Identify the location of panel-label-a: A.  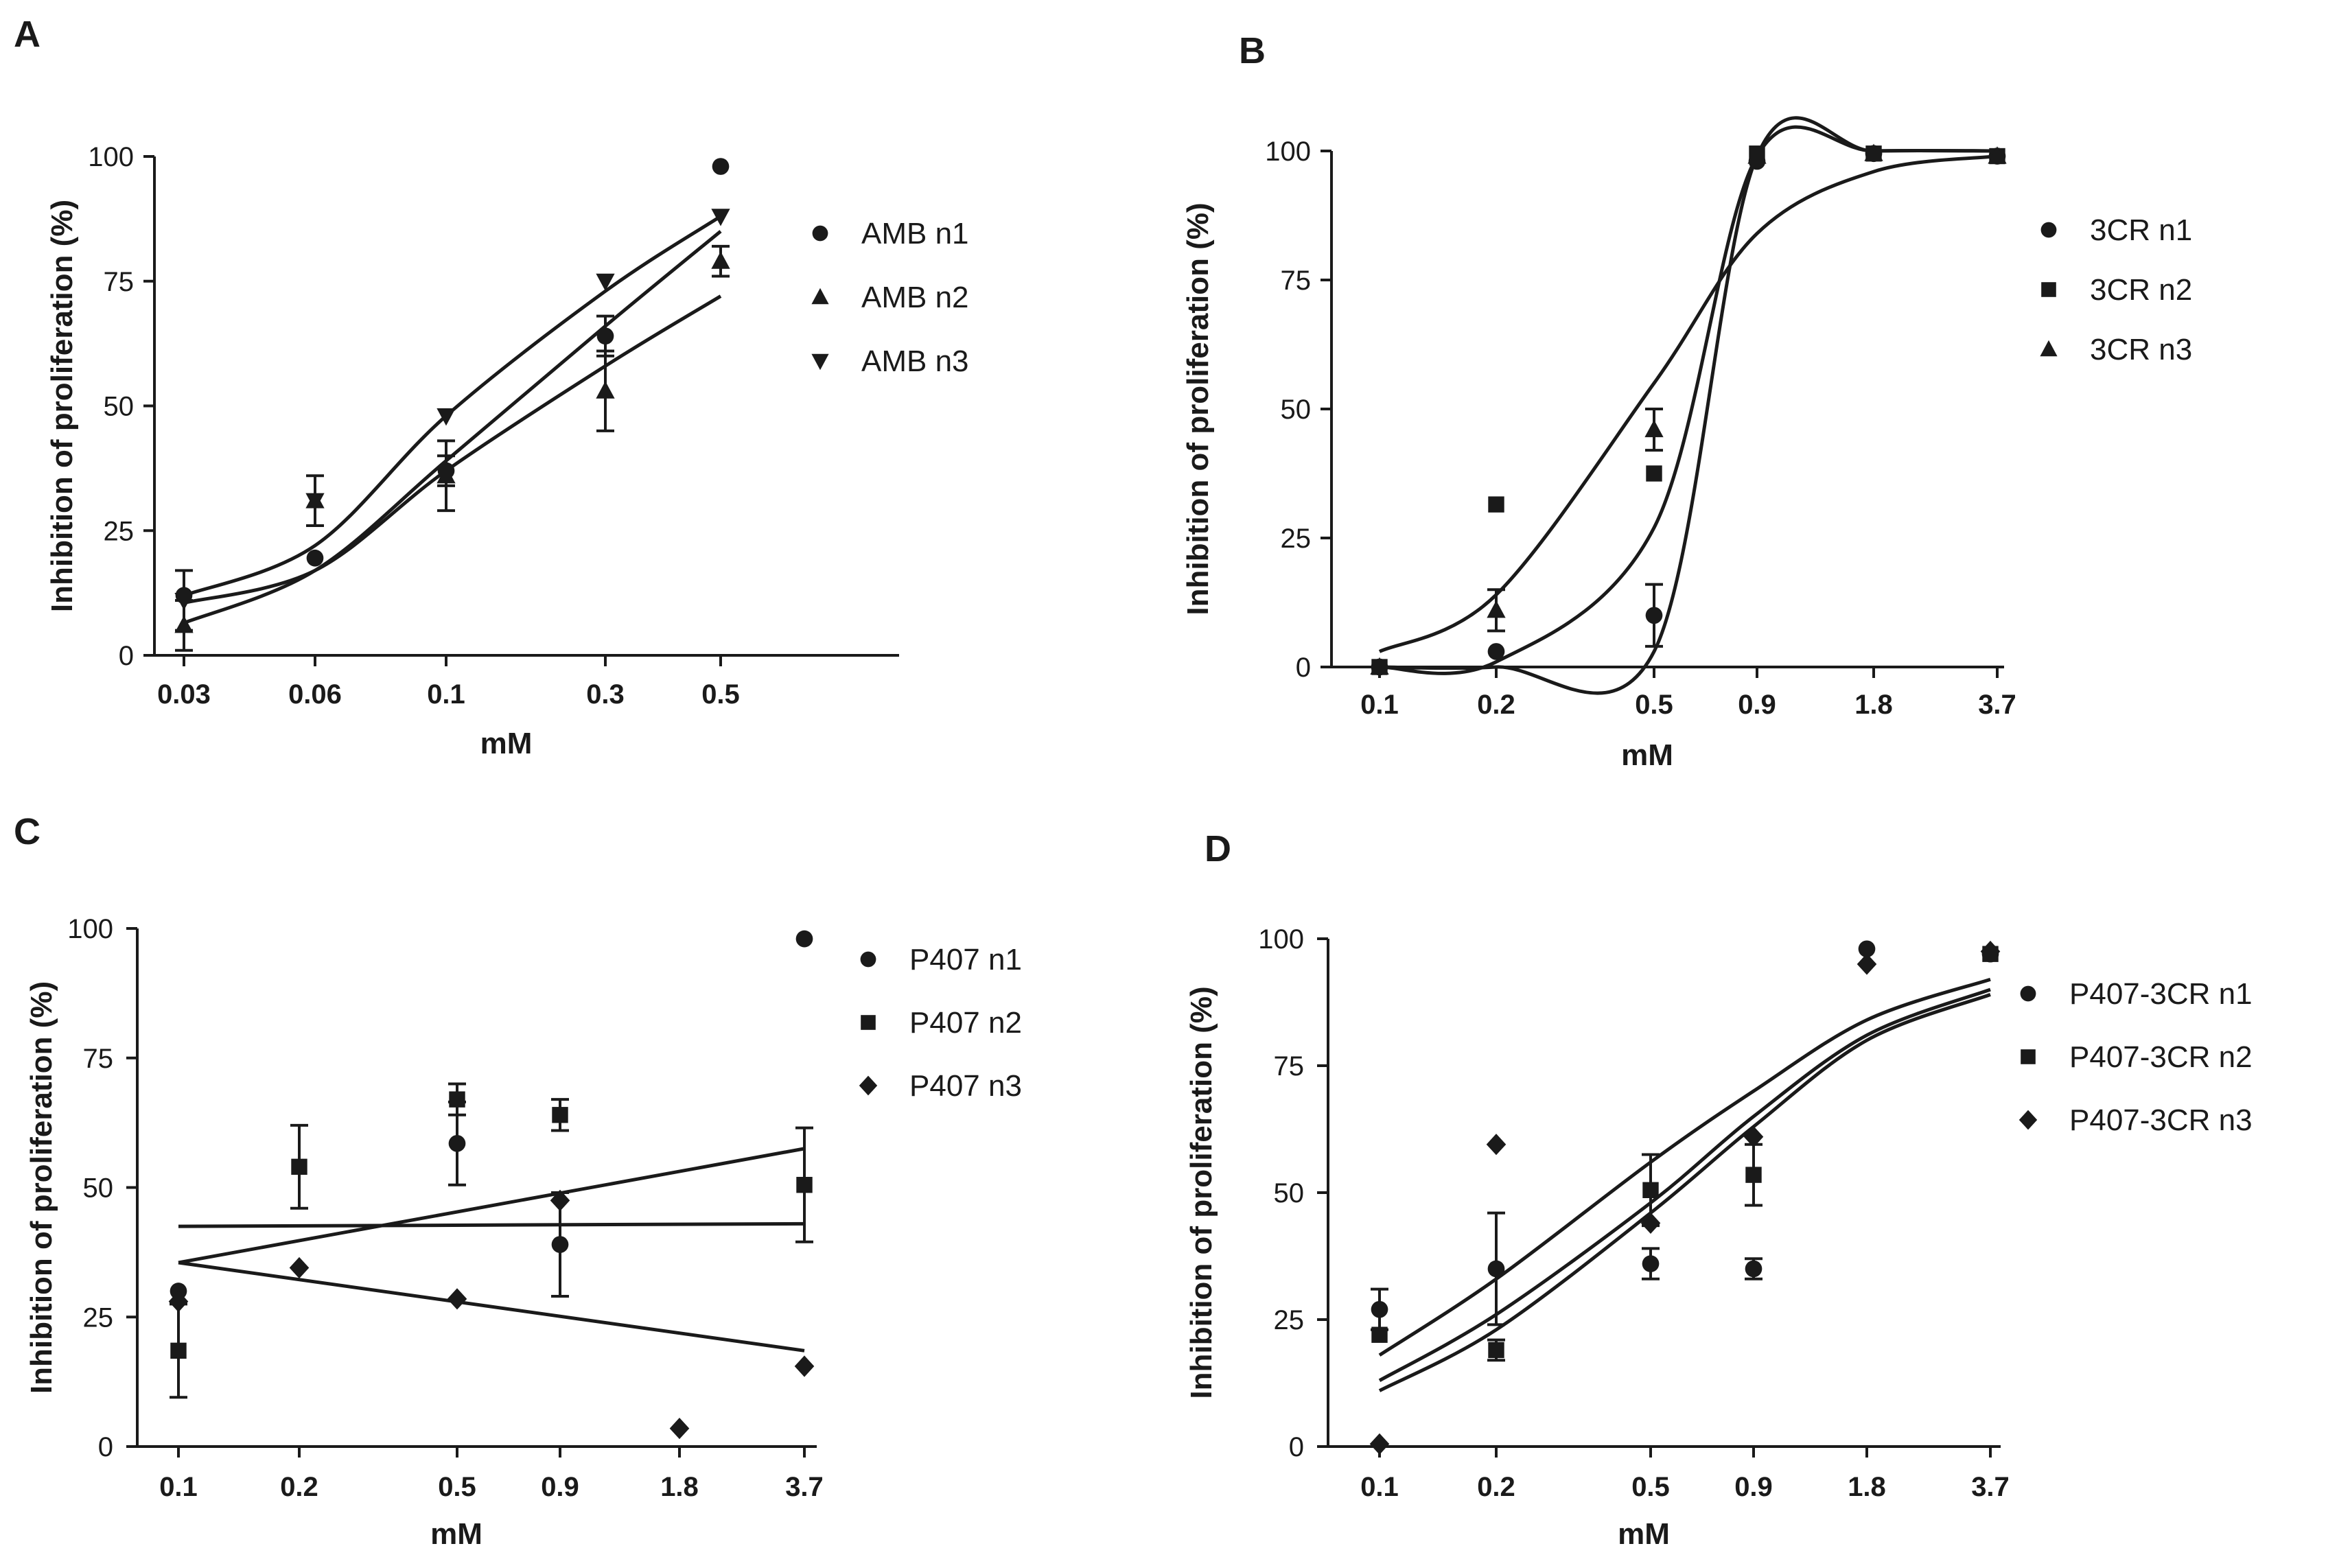
(27, 34).